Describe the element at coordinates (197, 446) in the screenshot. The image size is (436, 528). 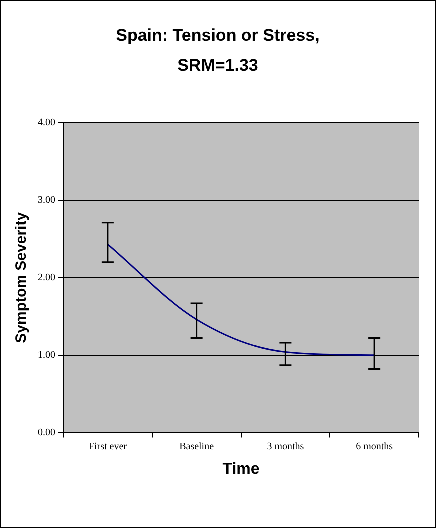
I see `x-tick-label: Baseline` at that location.